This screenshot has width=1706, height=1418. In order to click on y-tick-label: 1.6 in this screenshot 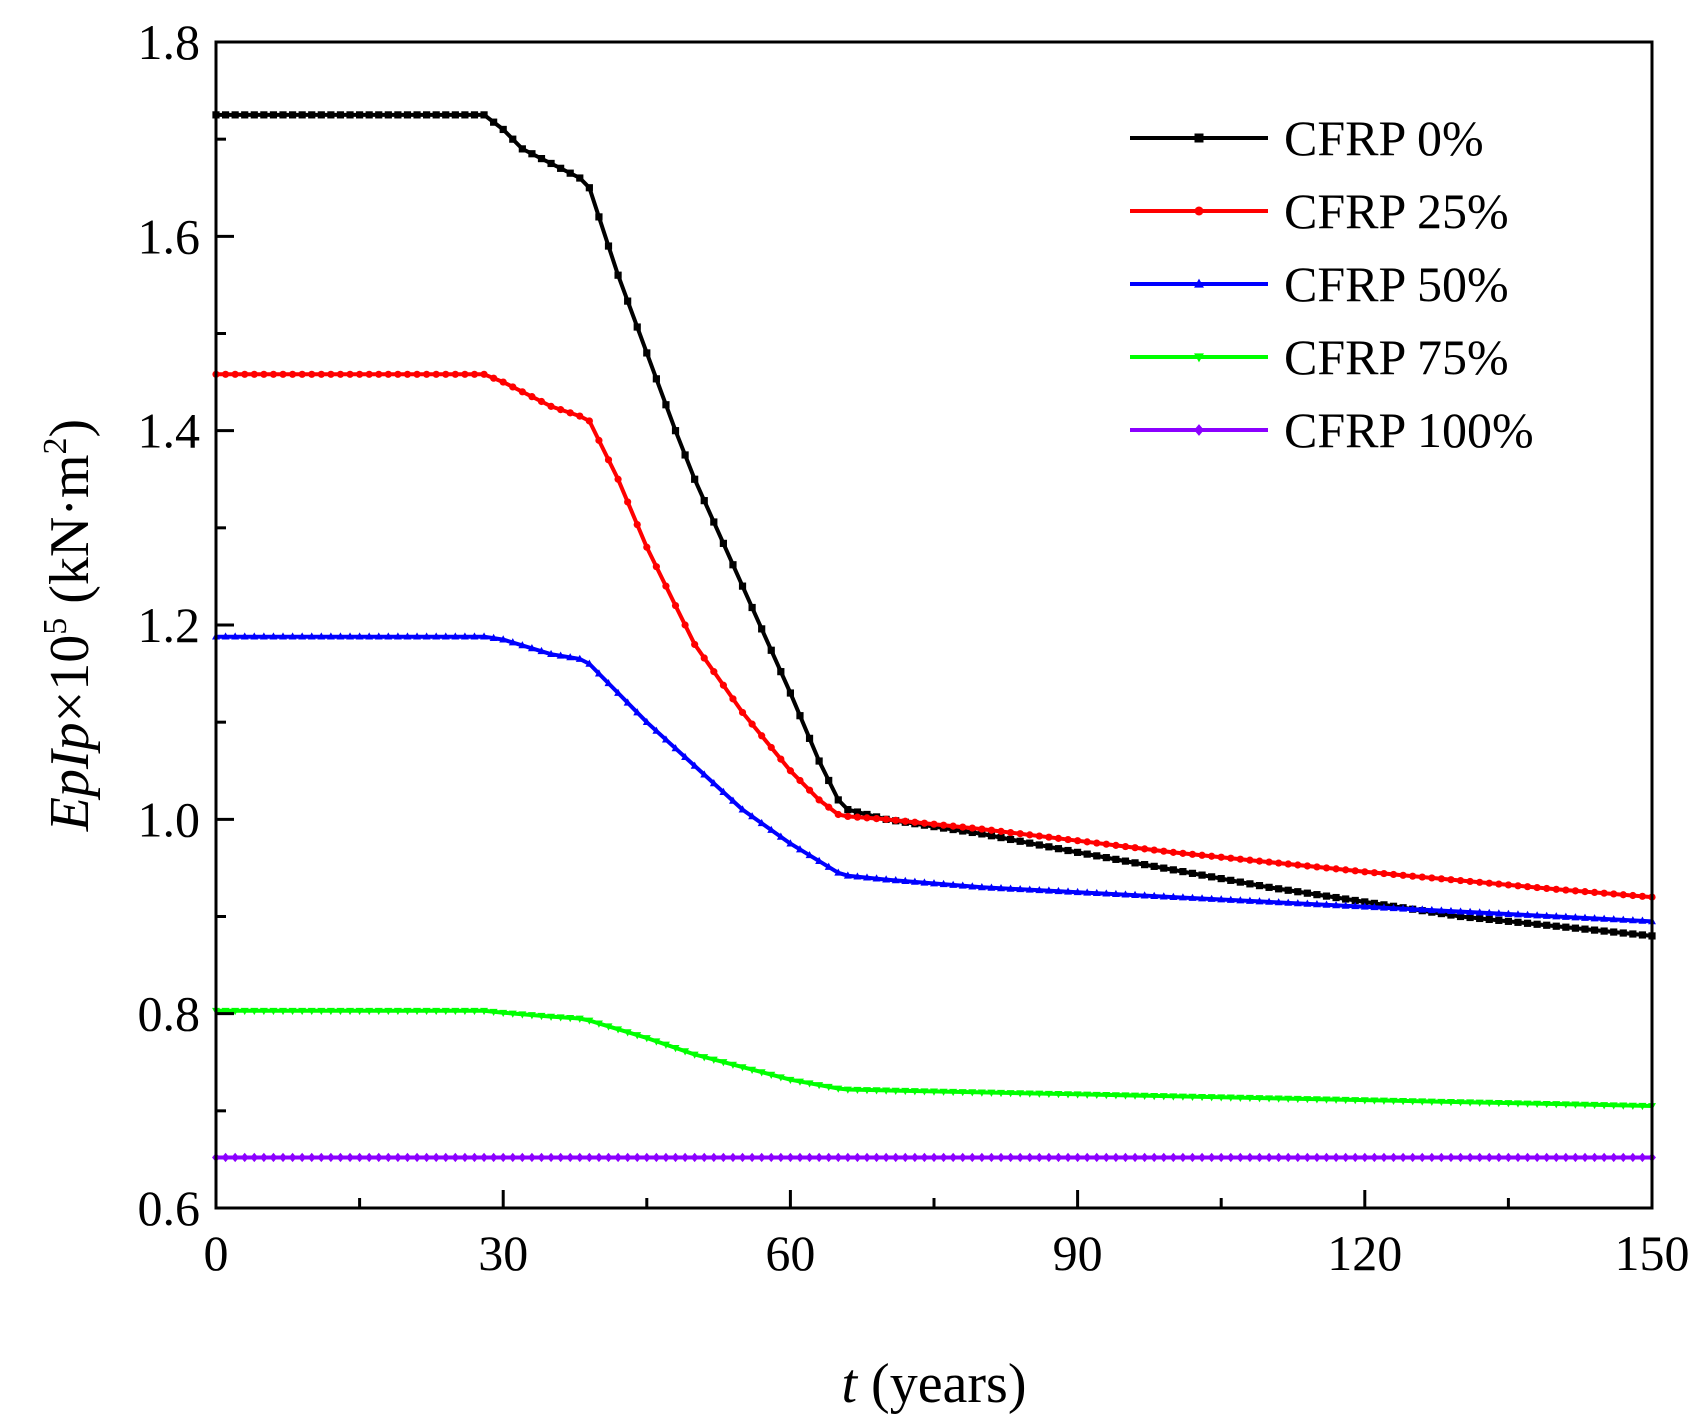, I will do `click(169, 236)`.